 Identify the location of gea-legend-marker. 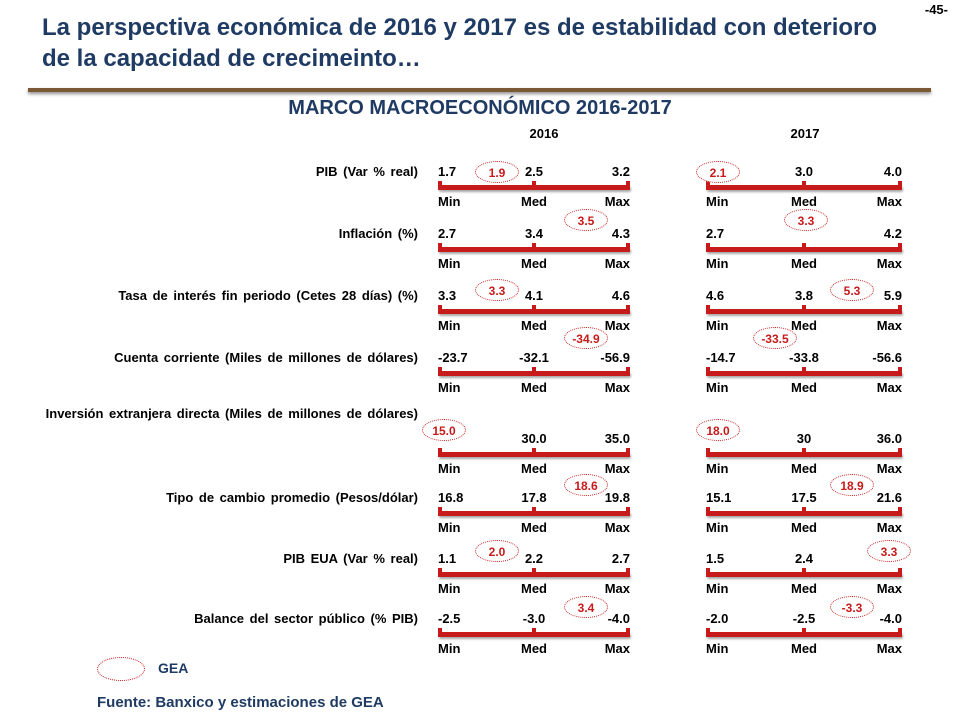
(121, 669).